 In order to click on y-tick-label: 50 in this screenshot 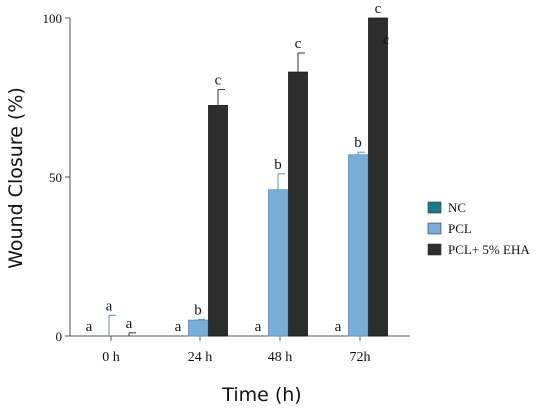, I will do `click(55, 177)`.